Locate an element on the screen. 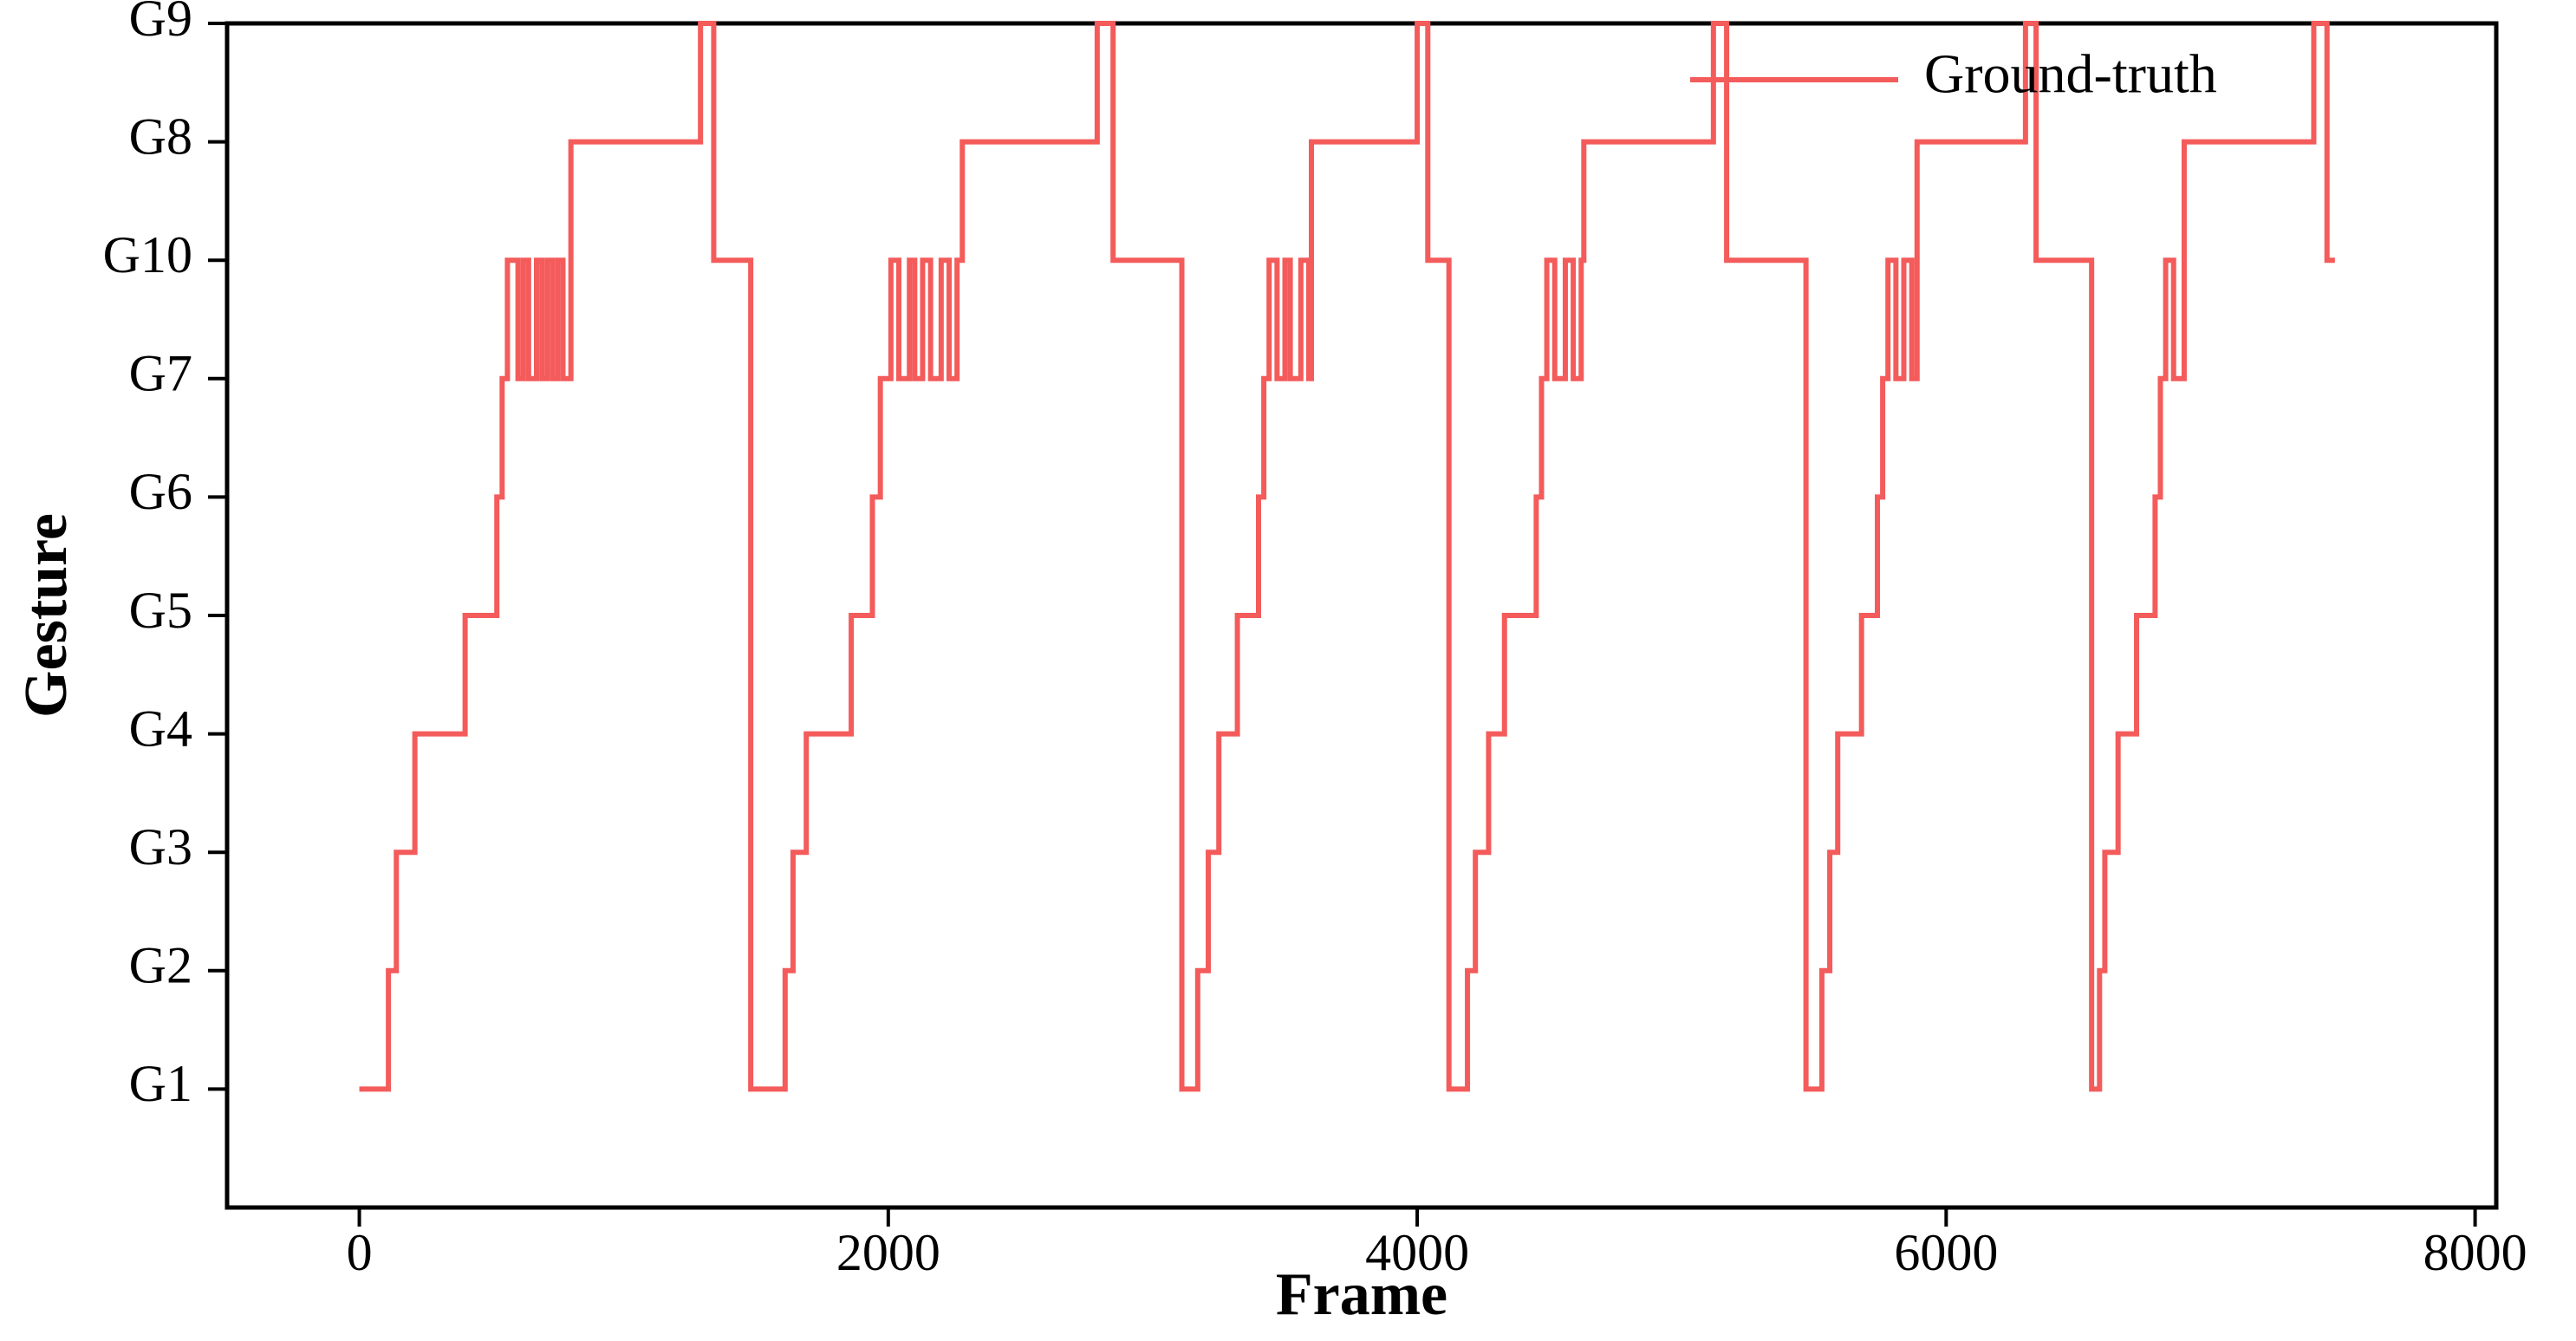 This screenshot has width=2576, height=1341. y-tick-label: G4 is located at coordinates (160, 728).